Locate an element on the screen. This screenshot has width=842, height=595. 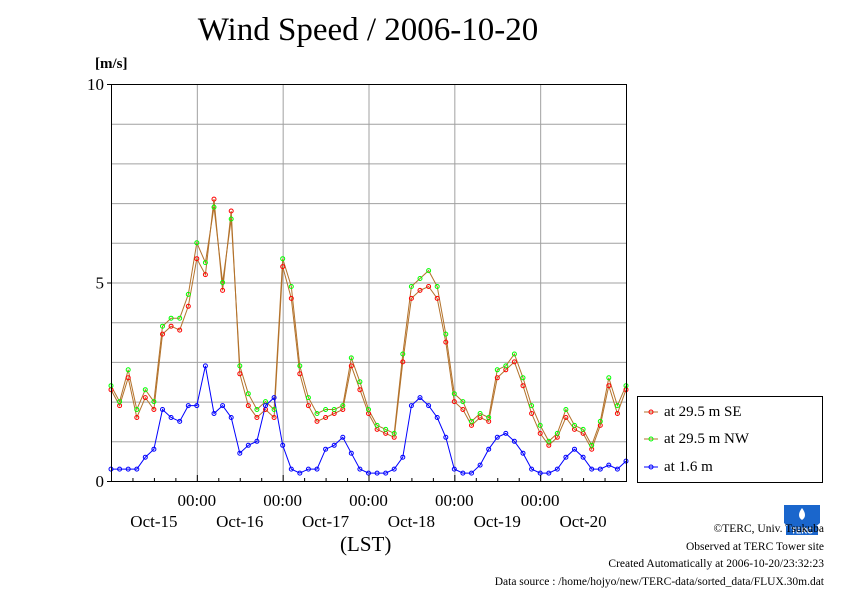
legend-label-nw: at 29.5 m NW is located at coordinates (706, 438).